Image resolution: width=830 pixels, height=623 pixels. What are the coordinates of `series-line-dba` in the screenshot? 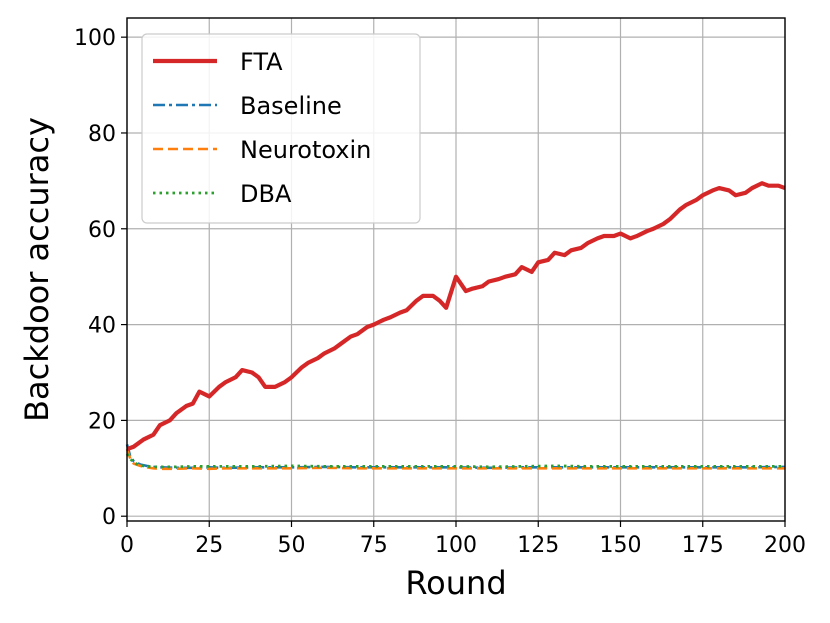 It's located at (455, 461).